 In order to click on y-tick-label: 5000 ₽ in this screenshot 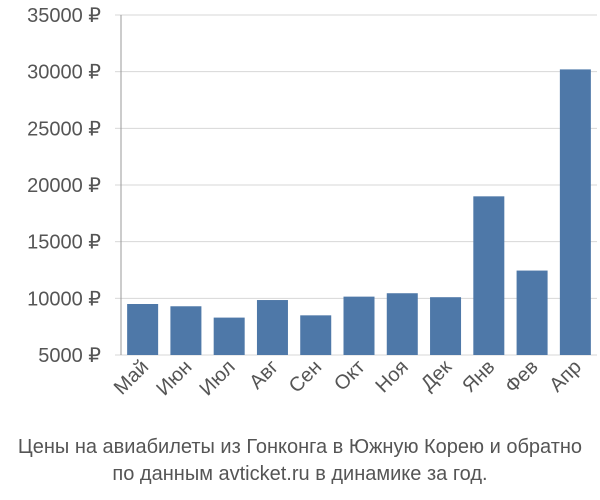, I will do `click(69, 356)`.